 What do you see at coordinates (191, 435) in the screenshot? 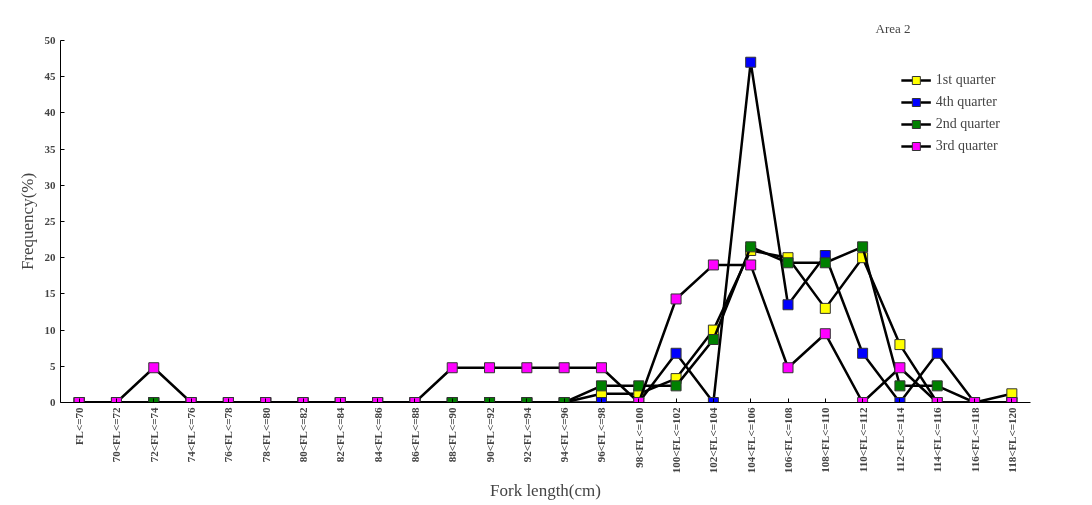
I see `x-tick-label: 74<FL<=76` at bounding box center [191, 435].